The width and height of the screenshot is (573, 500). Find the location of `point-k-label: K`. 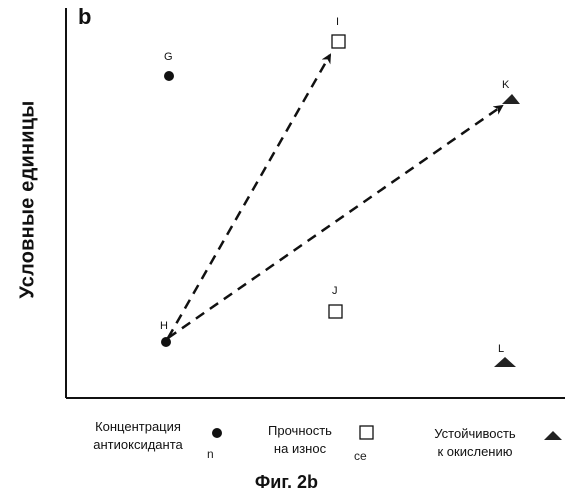

point-k-label: K is located at coordinates (505, 85).